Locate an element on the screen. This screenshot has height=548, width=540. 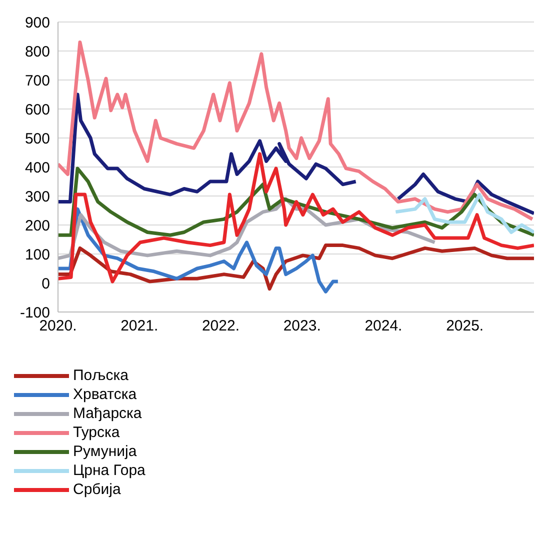
y-tick-label: 800 is located at coordinates (37, 51).